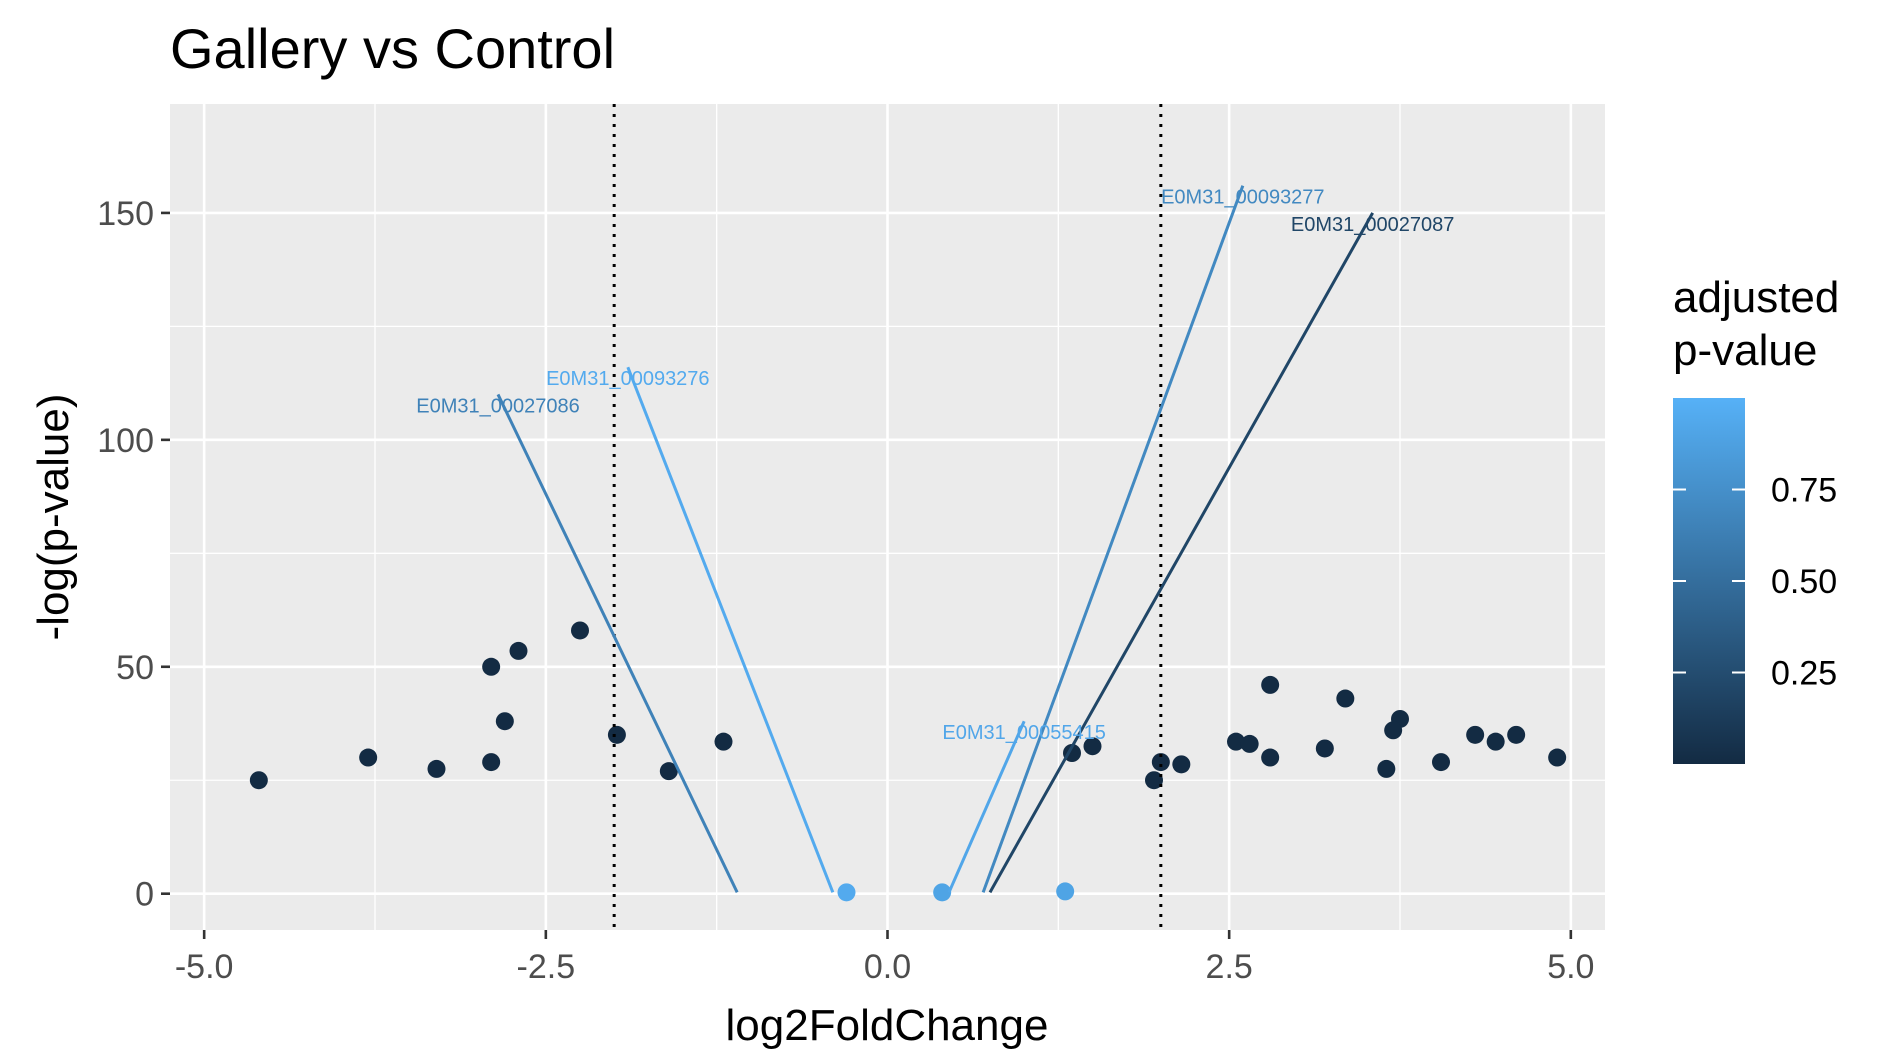 The height and width of the screenshot is (1062, 1889). I want to click on y-tick-label: 0, so click(144, 895).